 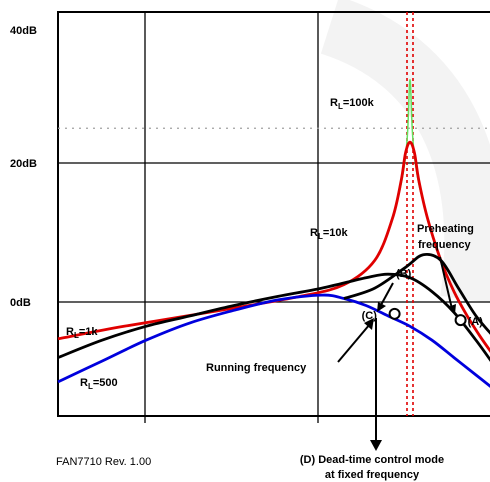 What do you see at coordinates (460, 320) in the screenshot?
I see `marker-a` at bounding box center [460, 320].